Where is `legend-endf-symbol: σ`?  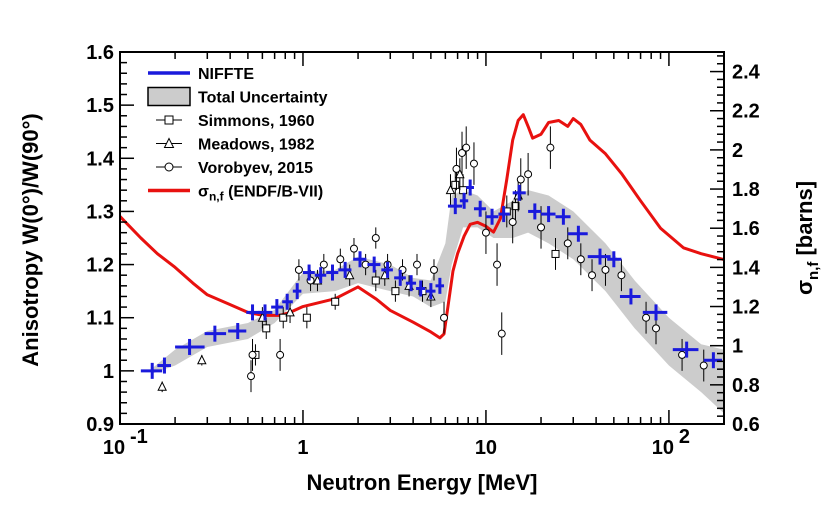 legend-endf-symbol: σ is located at coordinates (203, 192).